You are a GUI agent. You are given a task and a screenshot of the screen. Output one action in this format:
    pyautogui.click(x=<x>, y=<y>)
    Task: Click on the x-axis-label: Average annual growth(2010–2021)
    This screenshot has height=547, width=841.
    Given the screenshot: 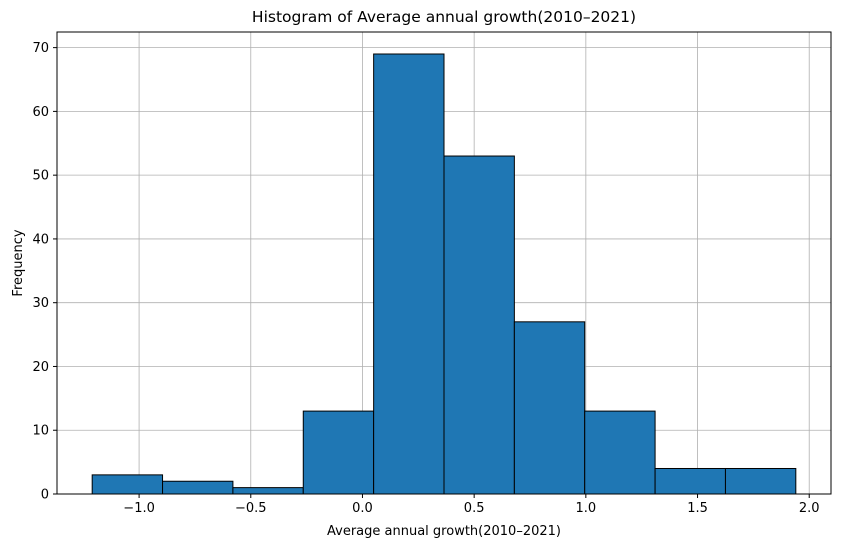 What is the action you would take?
    pyautogui.click(x=444, y=531)
    